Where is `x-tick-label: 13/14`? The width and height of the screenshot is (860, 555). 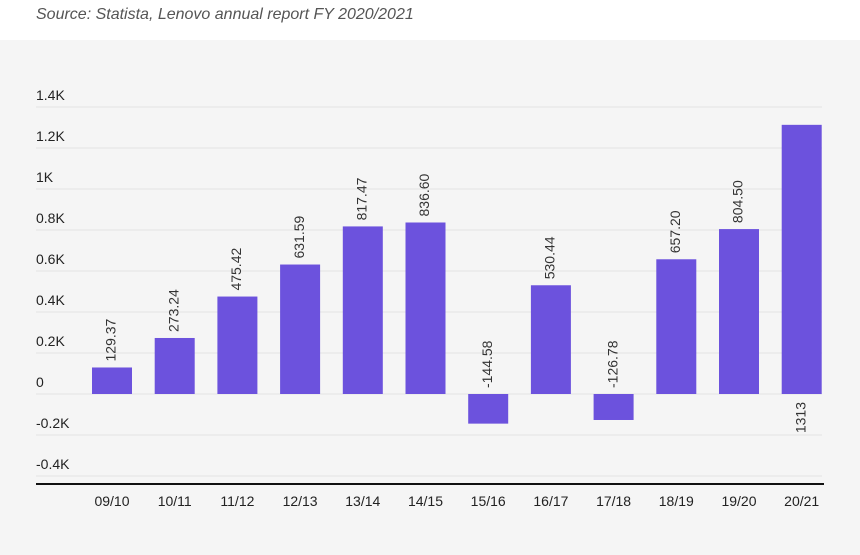
x-tick-label: 13/14 is located at coordinates (362, 501).